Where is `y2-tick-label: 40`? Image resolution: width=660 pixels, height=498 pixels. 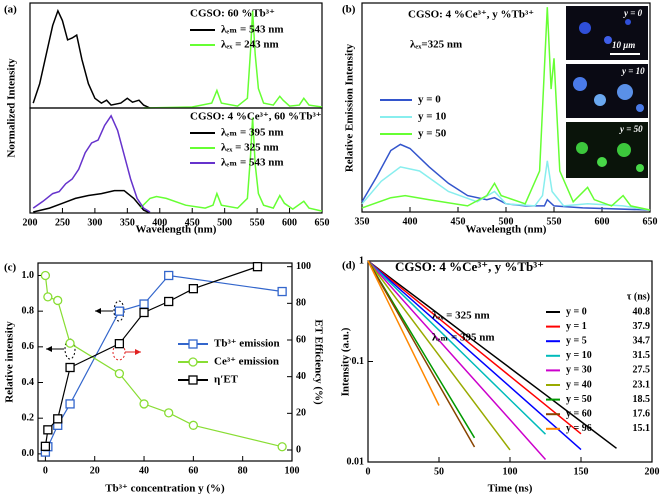 y2-tick-label: 40 is located at coordinates (301, 376).